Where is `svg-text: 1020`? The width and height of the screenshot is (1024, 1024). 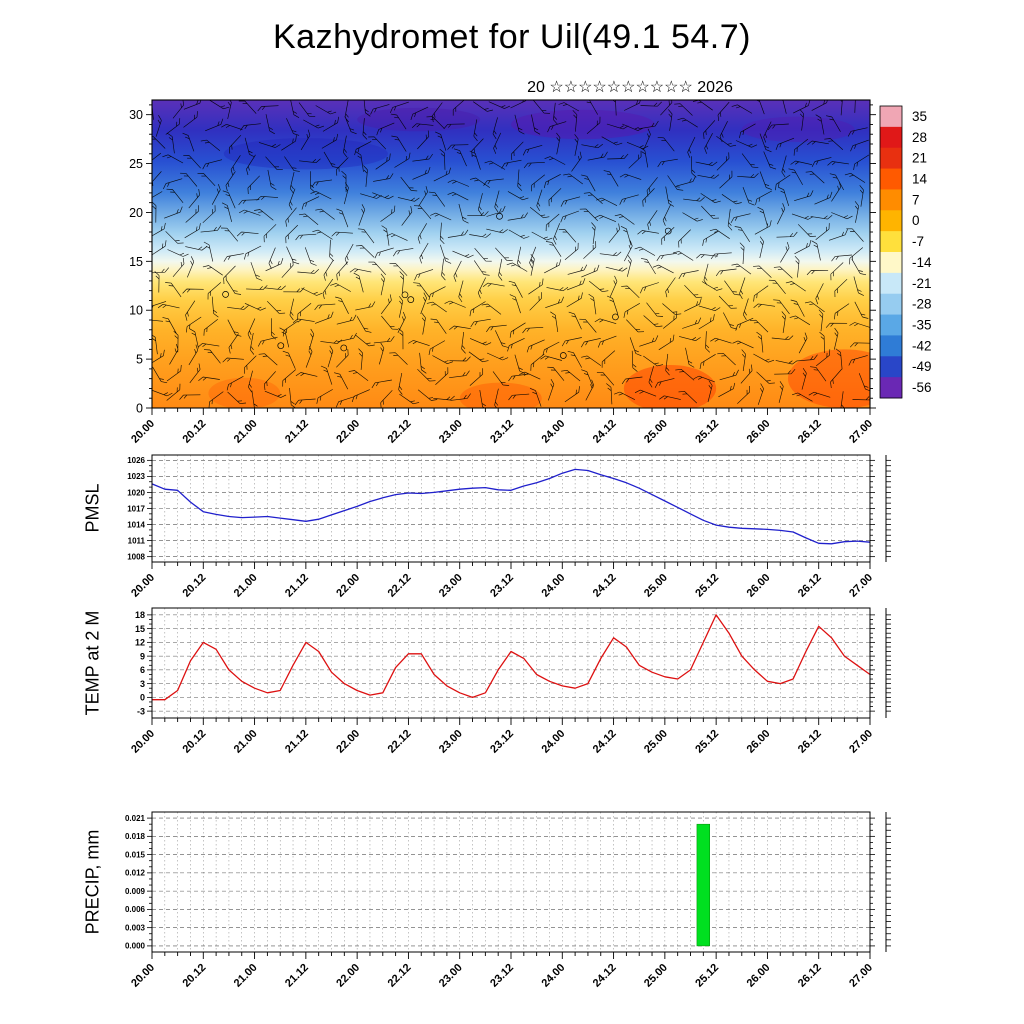
svg-text: 1020 is located at coordinates (136, 492).